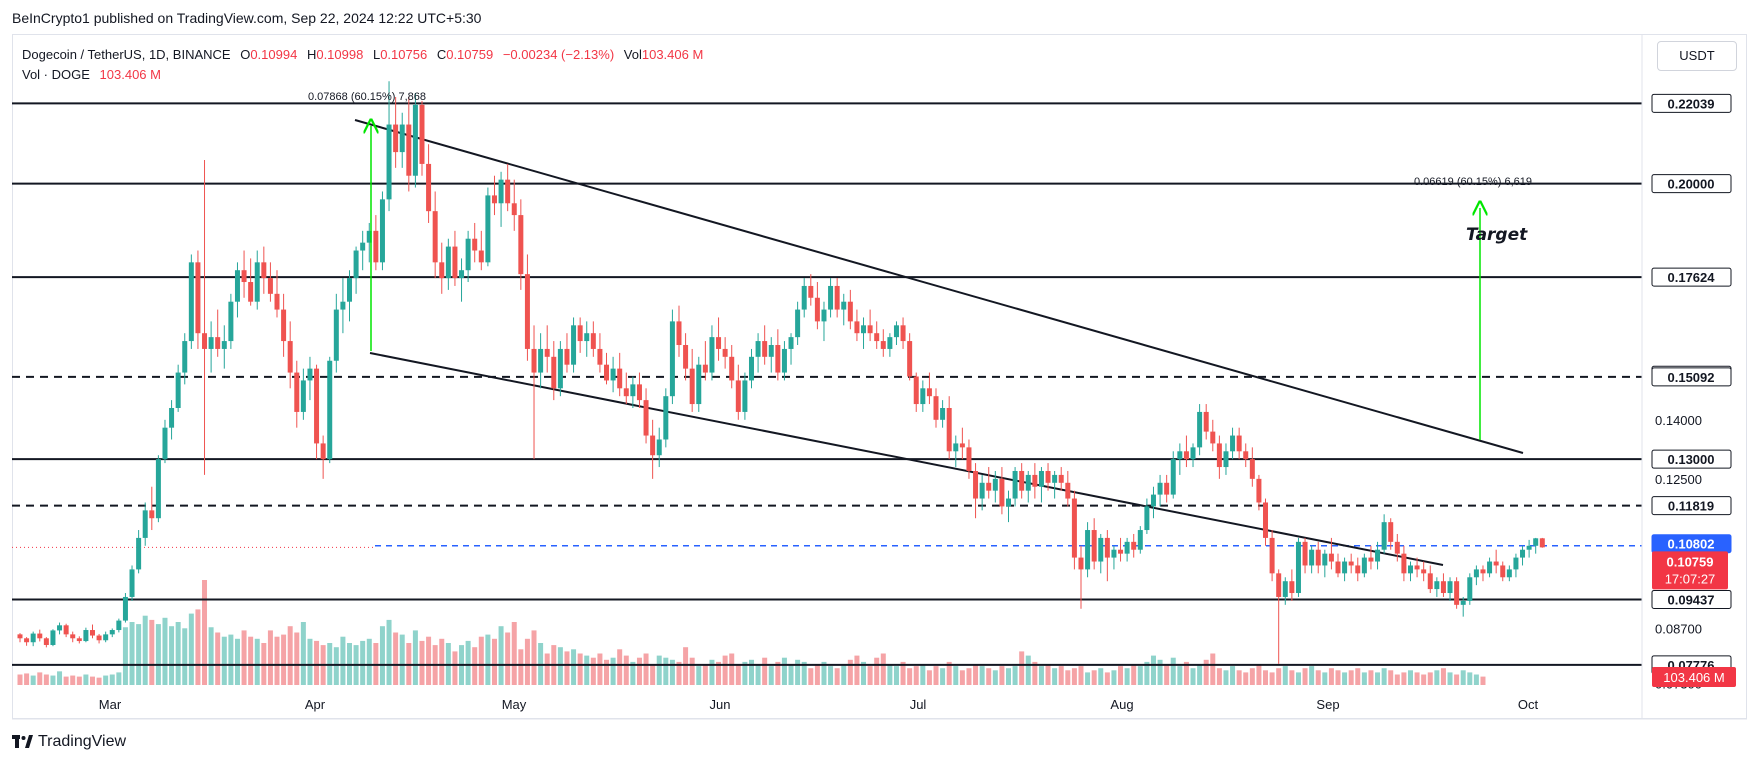 The height and width of the screenshot is (766, 1755). Describe the element at coordinates (1528, 704) in the screenshot. I see `x-tick-Oct: Oct` at that location.